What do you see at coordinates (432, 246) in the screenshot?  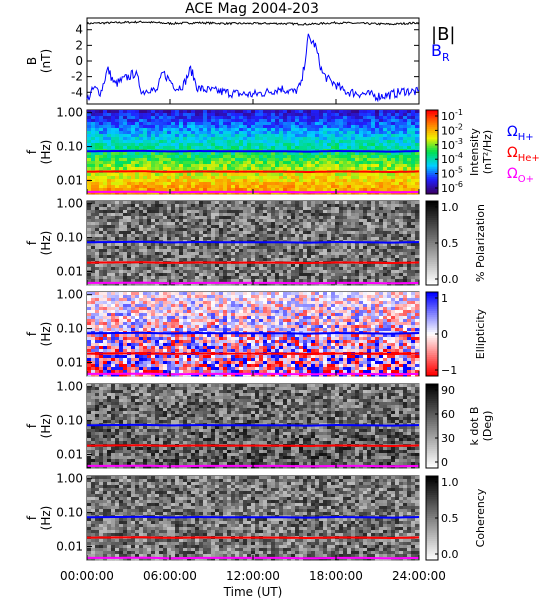 I see `colorbar-2-step` at bounding box center [432, 246].